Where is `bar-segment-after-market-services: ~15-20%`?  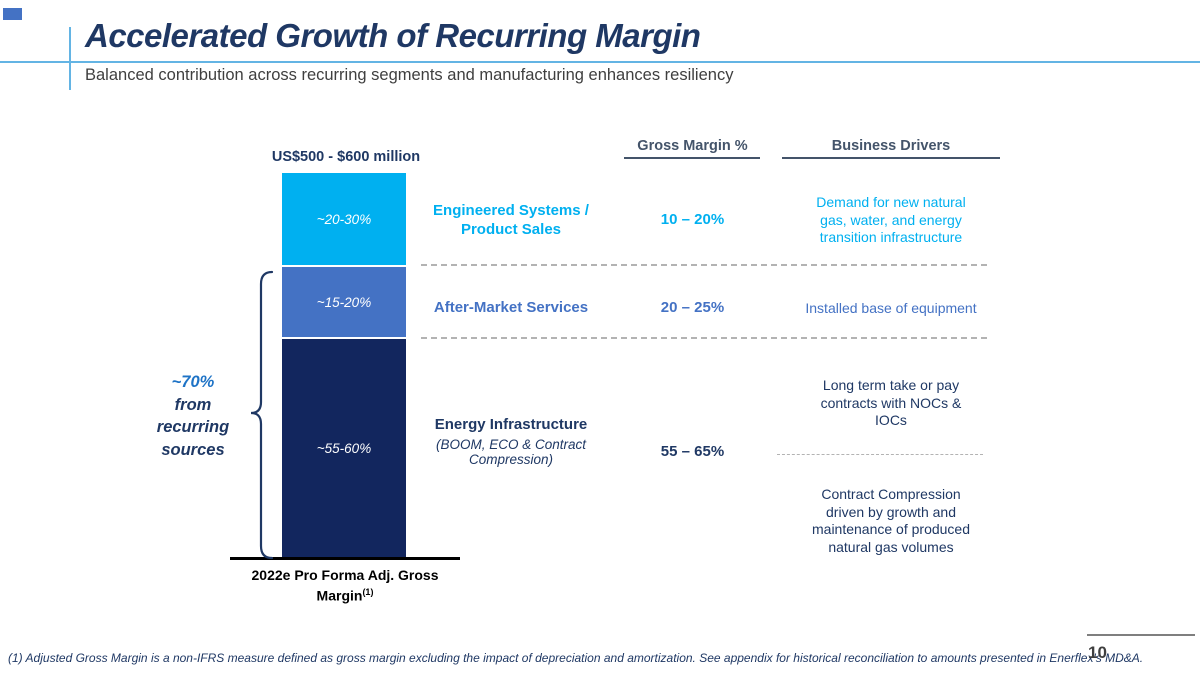
bar-segment-after-market-services: ~15-20% is located at coordinates (344, 302).